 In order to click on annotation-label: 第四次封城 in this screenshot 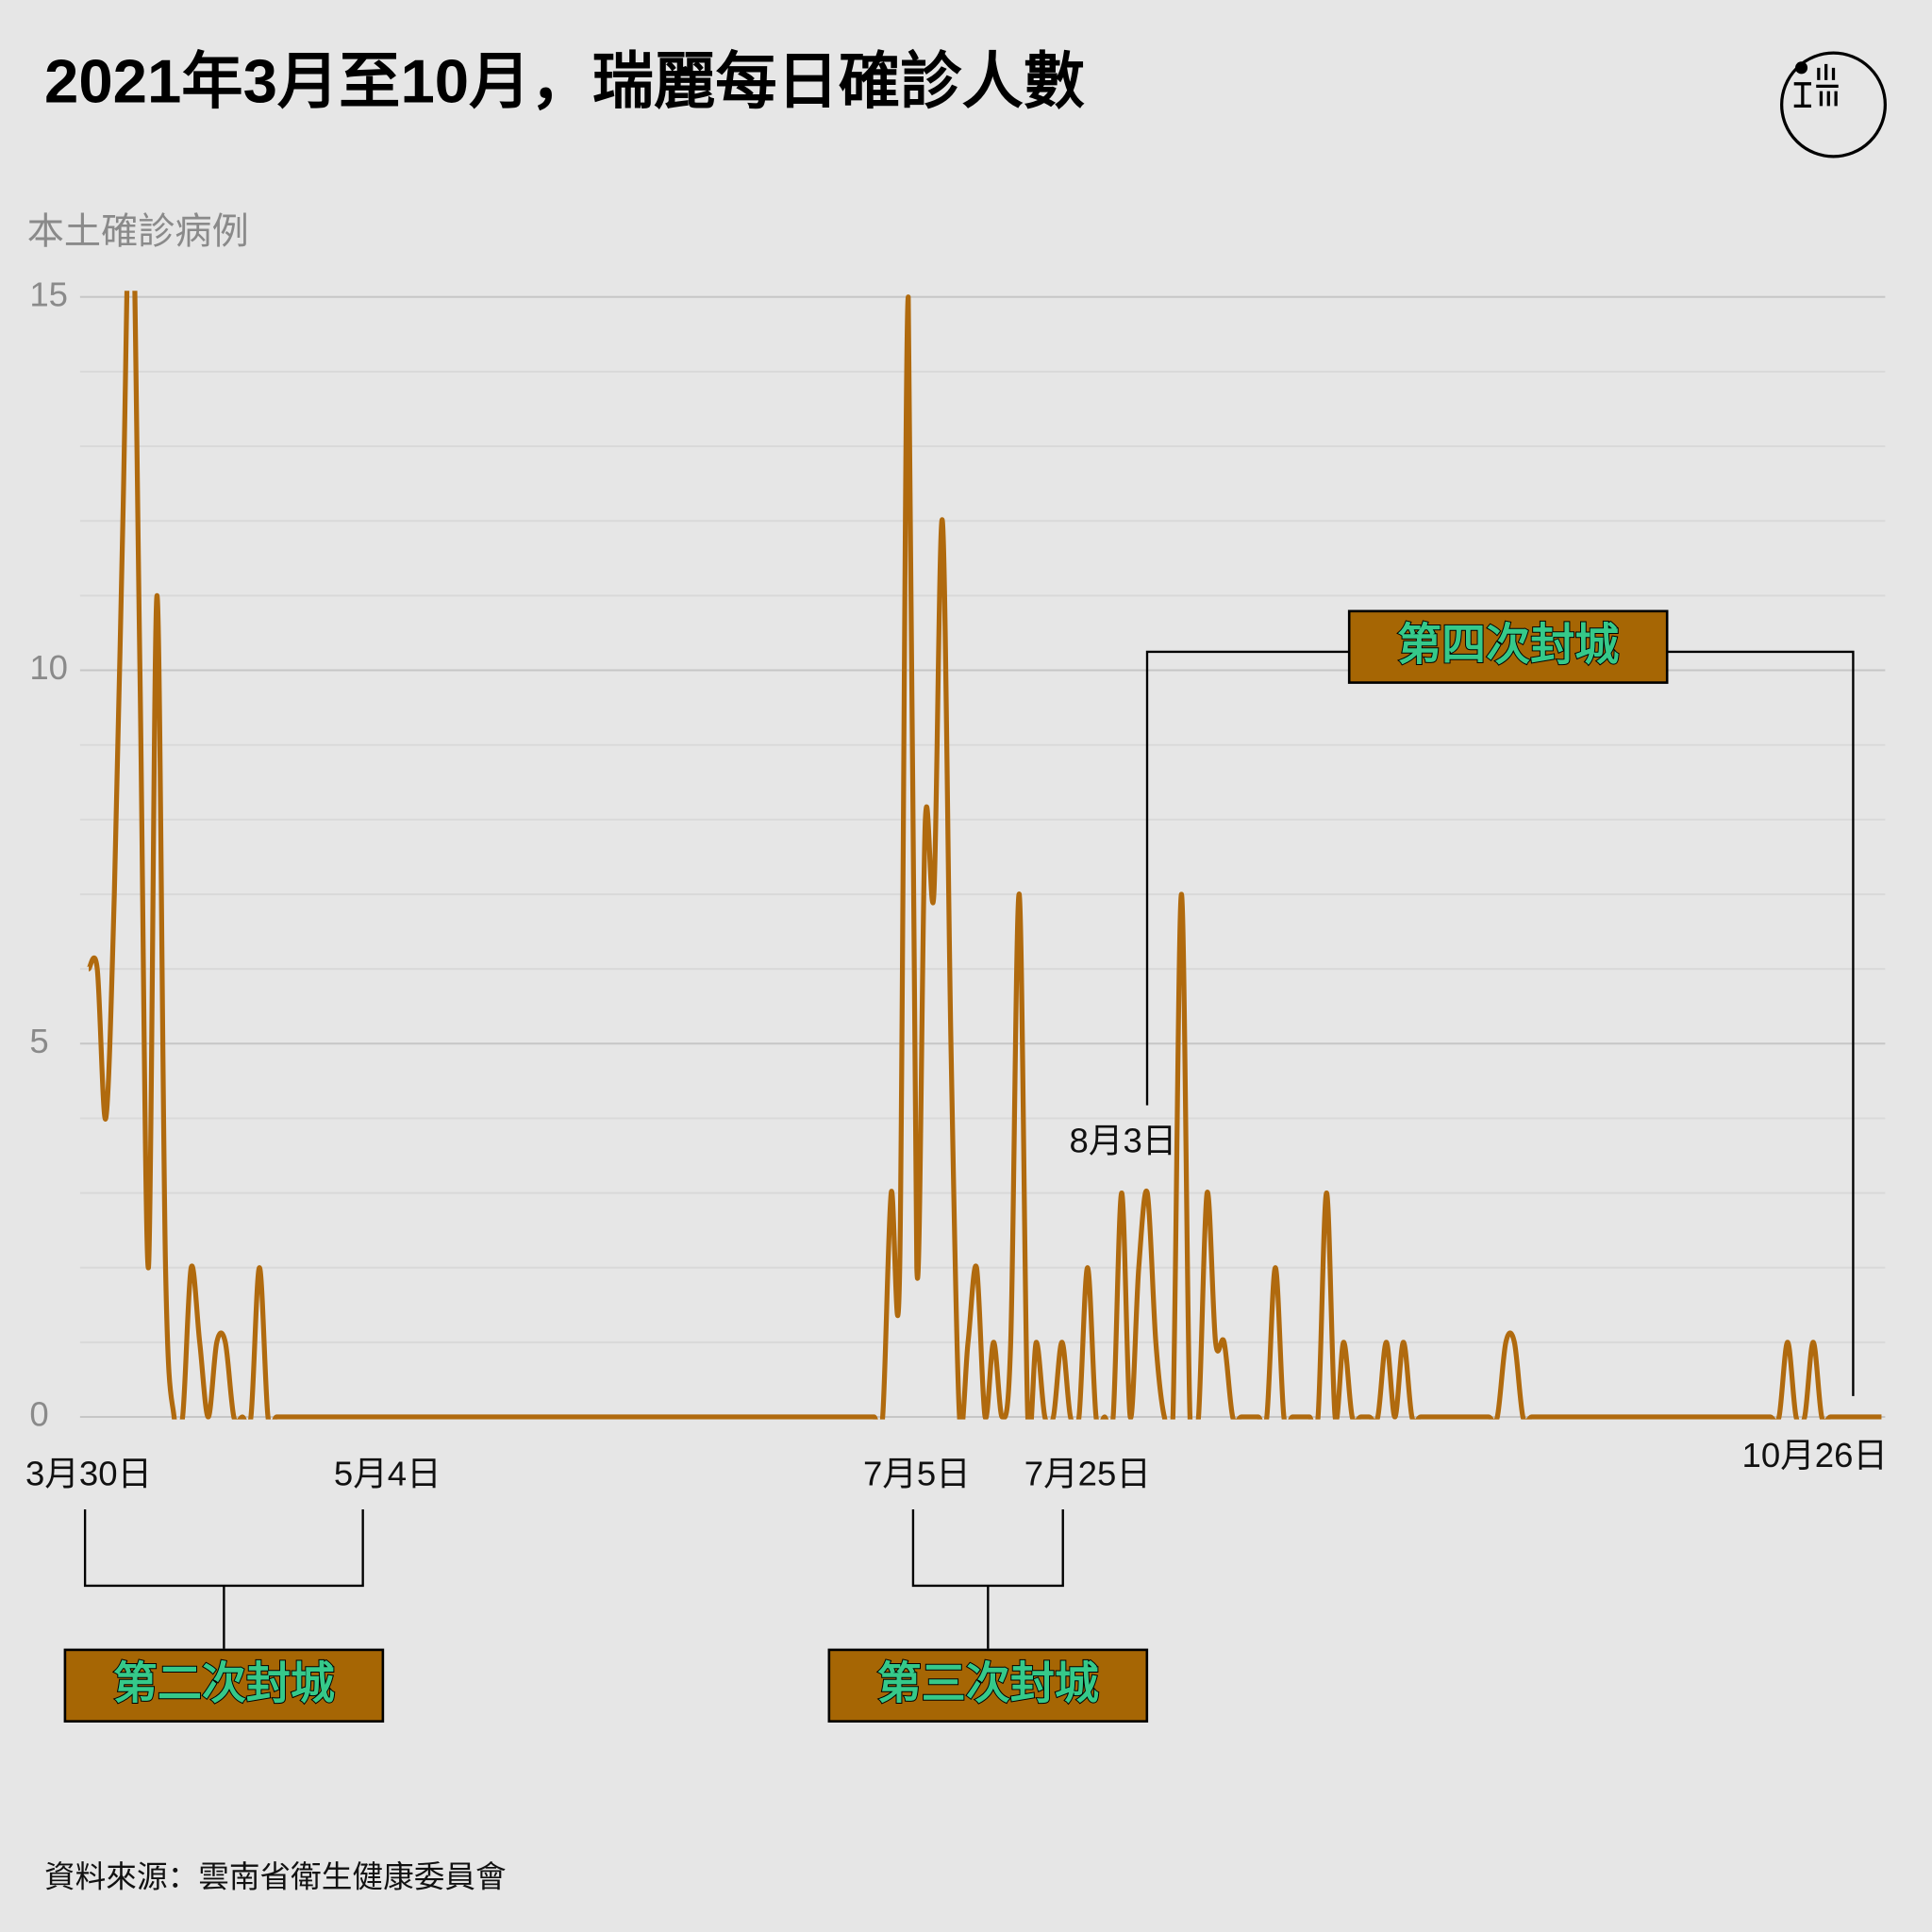, I will do `click(1508, 644)`.